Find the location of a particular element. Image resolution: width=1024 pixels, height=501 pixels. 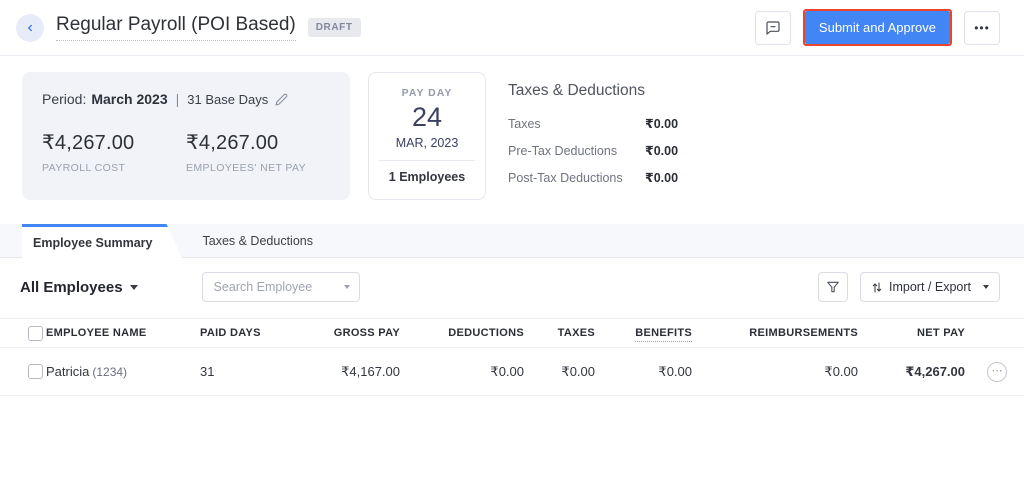

comment-button is located at coordinates (772, 27).